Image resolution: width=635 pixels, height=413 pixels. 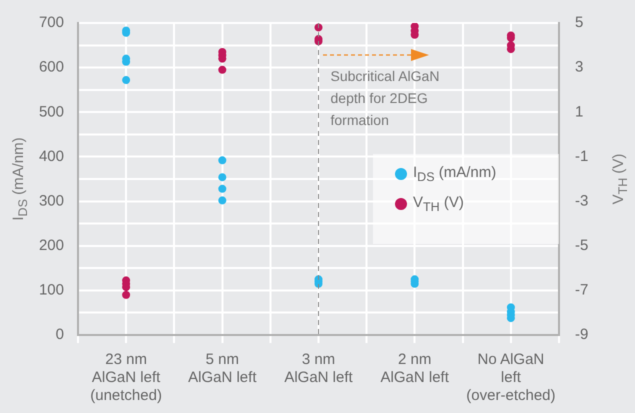 What do you see at coordinates (581, 335) in the screenshot?
I see `y2-tick-label: -9` at bounding box center [581, 335].